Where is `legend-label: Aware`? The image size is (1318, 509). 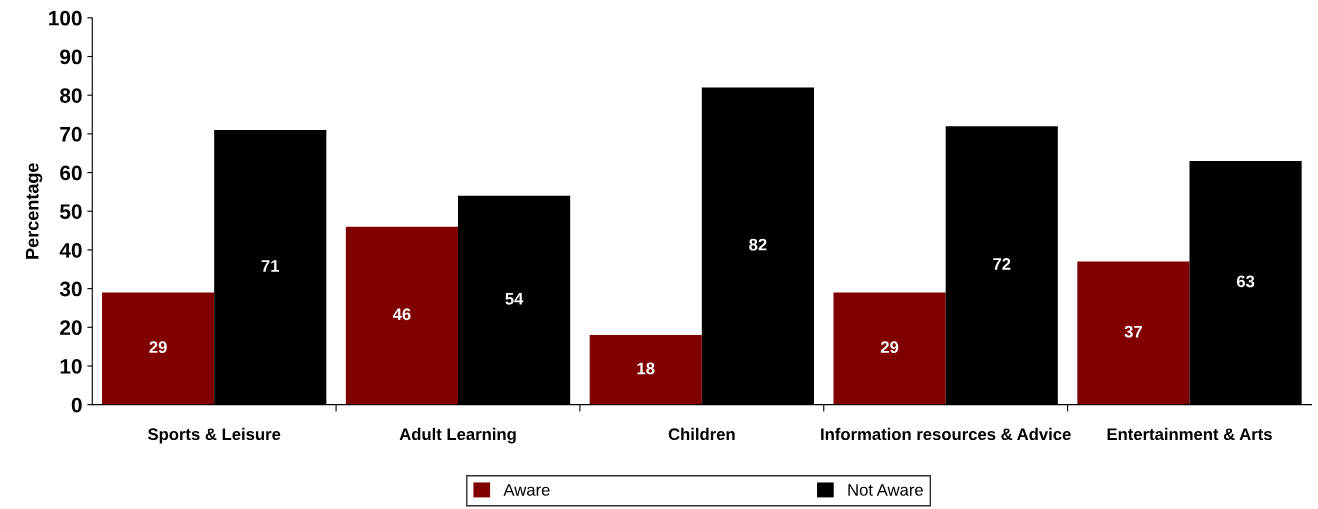
legend-label: Aware is located at coordinates (526, 490).